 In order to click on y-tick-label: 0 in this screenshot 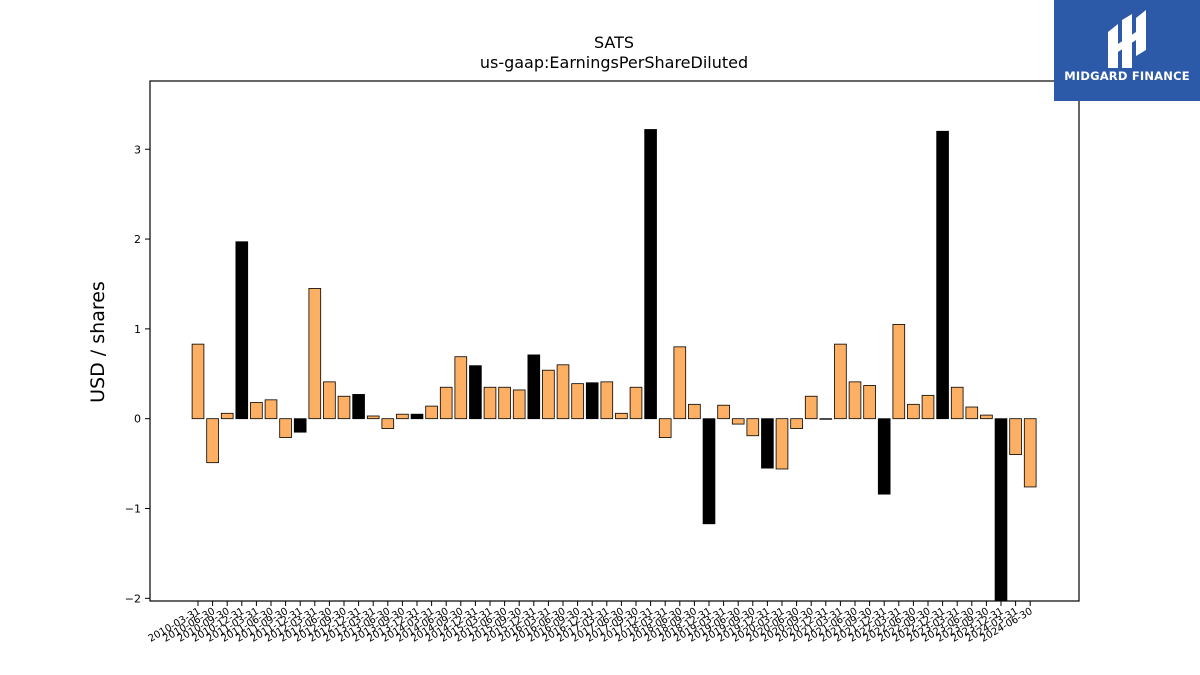, I will do `click(137, 419)`.